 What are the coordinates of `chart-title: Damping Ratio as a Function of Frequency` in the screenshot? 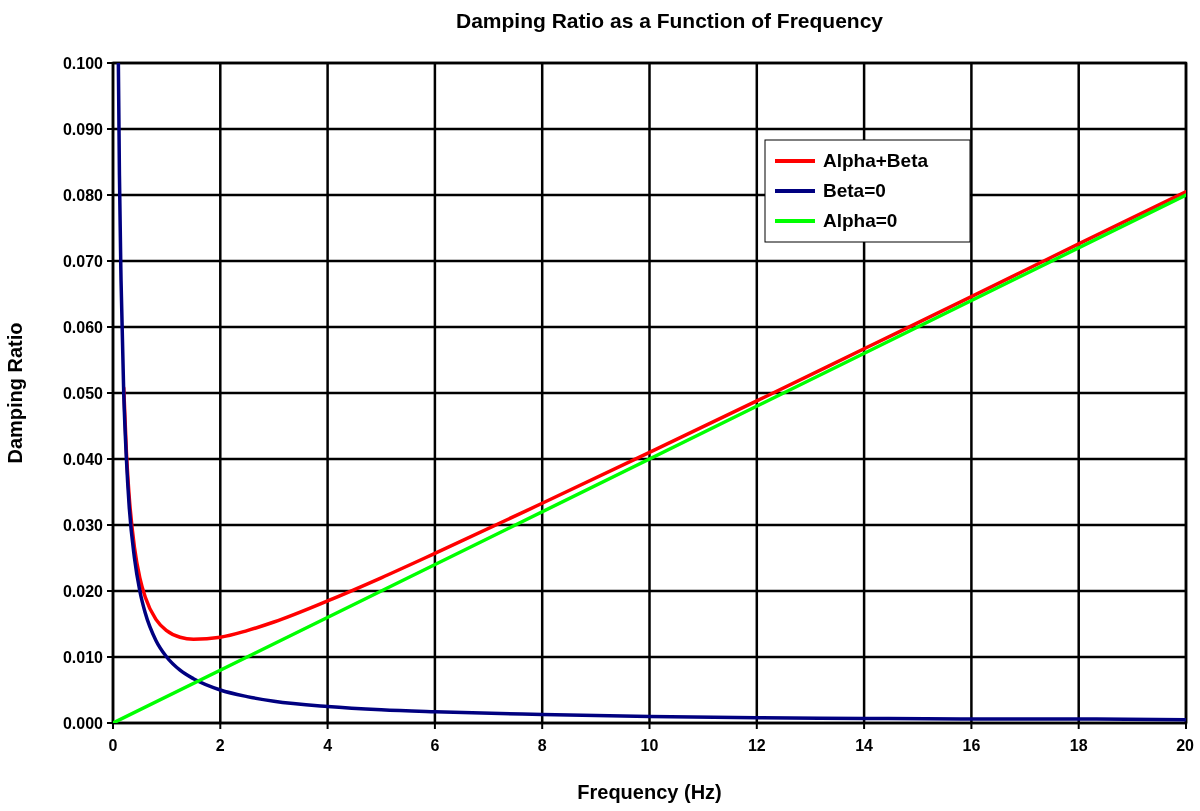 It's located at (669, 20).